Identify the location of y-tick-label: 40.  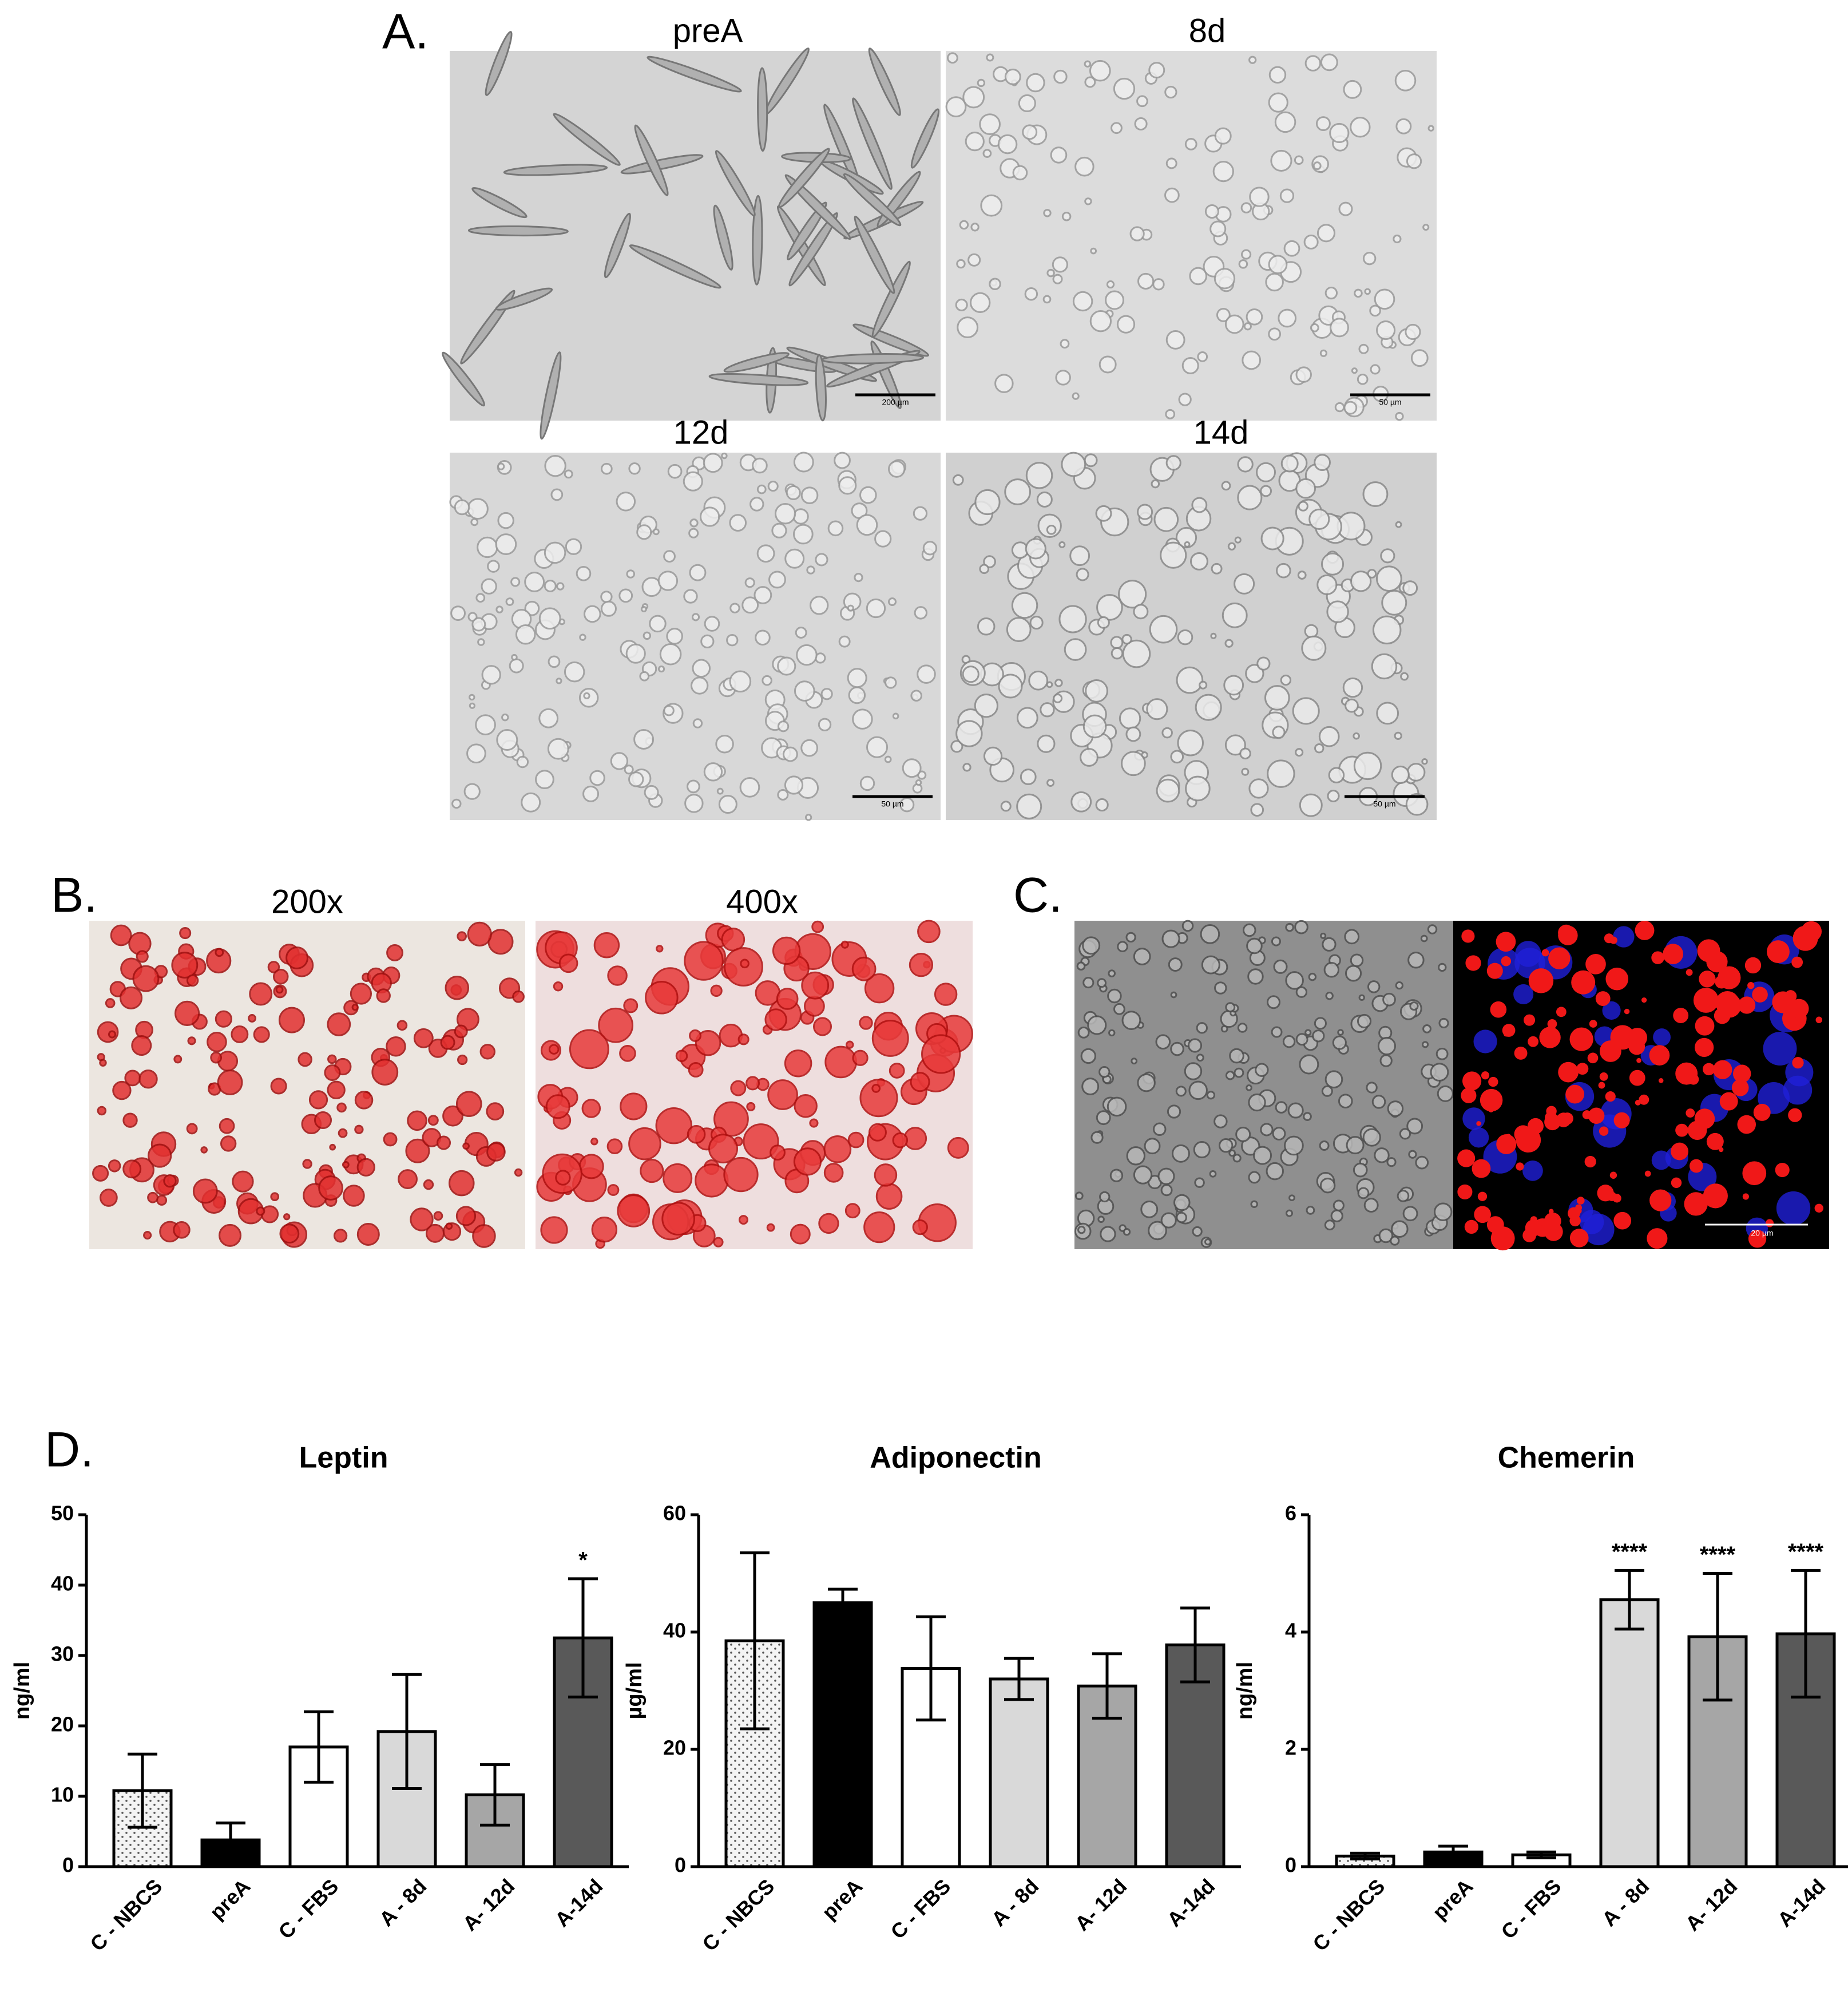
(674, 1630).